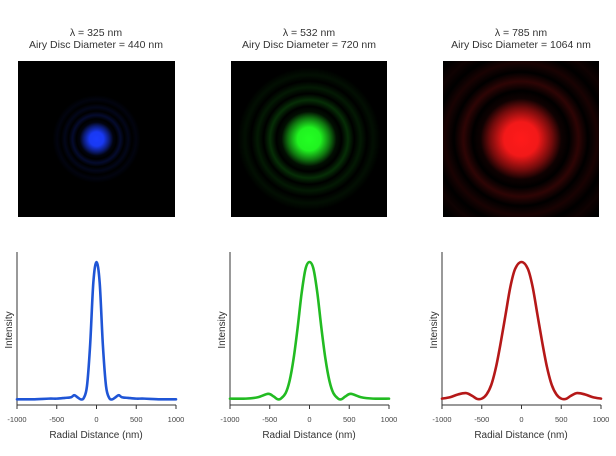 The image size is (616, 456). What do you see at coordinates (308, 435) in the screenshot?
I see `panel-2-xlabel: Radial Distance (nm)` at bounding box center [308, 435].